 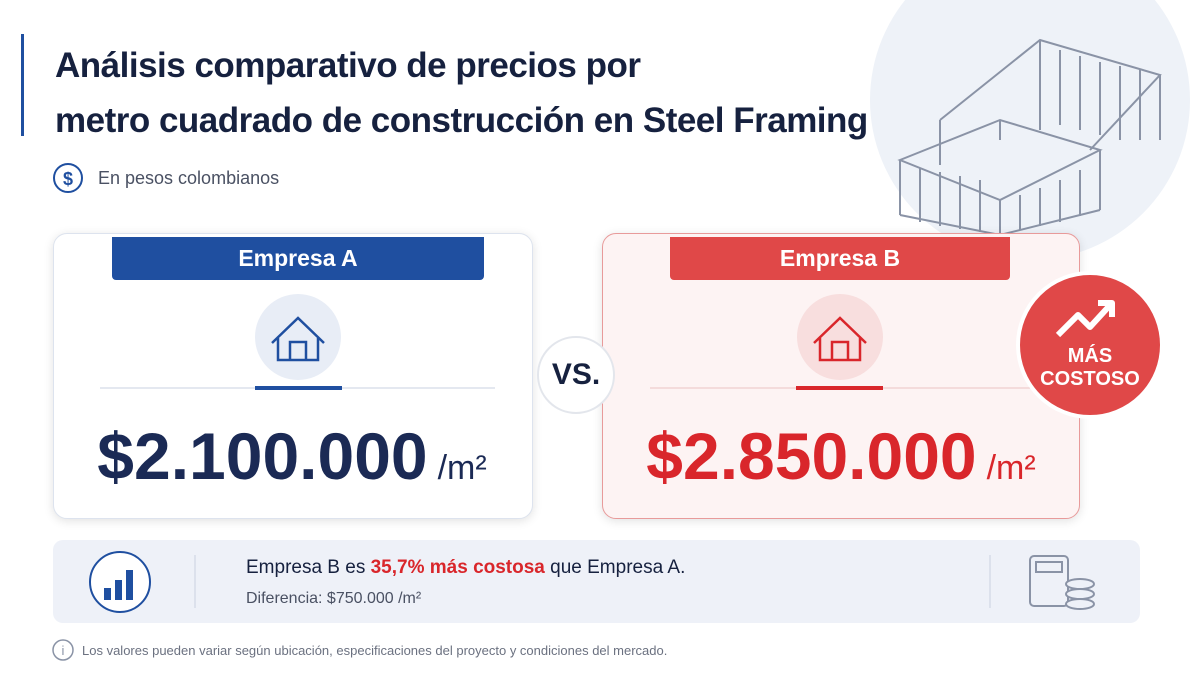 What do you see at coordinates (576, 374) in the screenshot?
I see `versus: VS.` at bounding box center [576, 374].